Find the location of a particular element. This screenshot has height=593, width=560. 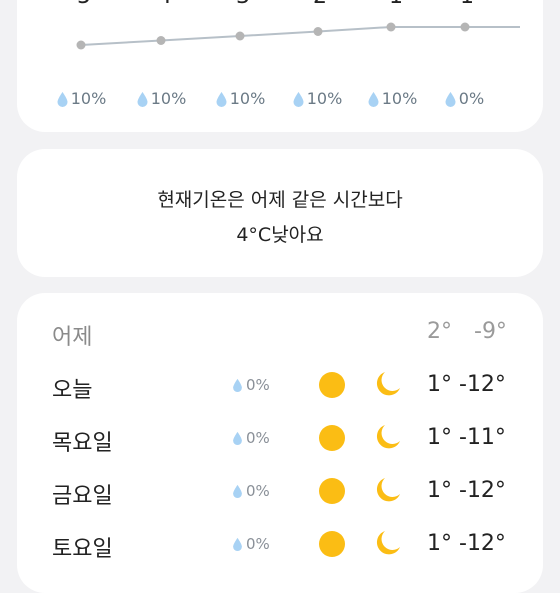

day-label: 오늘 is located at coordinates (72, 390).